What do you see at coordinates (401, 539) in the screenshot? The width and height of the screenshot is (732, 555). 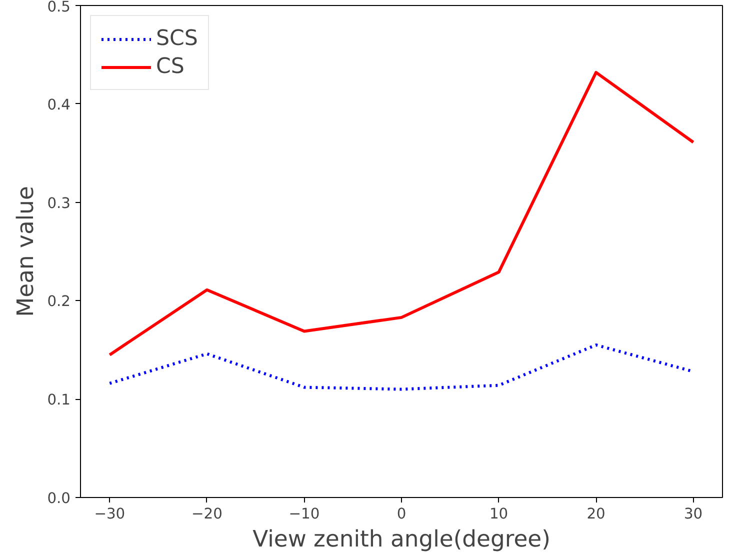 I see `x-axis-title: View zenith angle(degree)` at bounding box center [401, 539].